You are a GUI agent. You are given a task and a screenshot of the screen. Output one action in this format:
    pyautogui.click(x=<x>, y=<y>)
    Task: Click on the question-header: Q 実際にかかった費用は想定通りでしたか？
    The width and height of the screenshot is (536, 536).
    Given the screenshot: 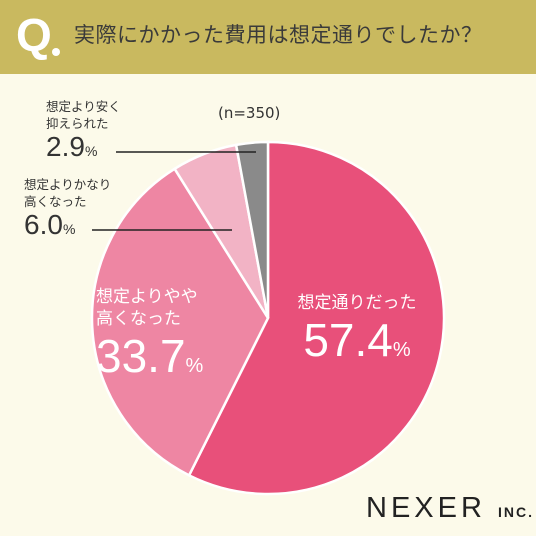 What is the action you would take?
    pyautogui.click(x=268, y=37)
    